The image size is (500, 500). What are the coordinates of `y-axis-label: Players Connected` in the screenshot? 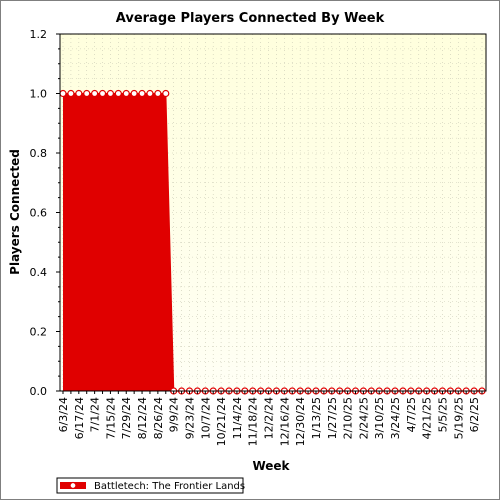 It's located at (15, 212).